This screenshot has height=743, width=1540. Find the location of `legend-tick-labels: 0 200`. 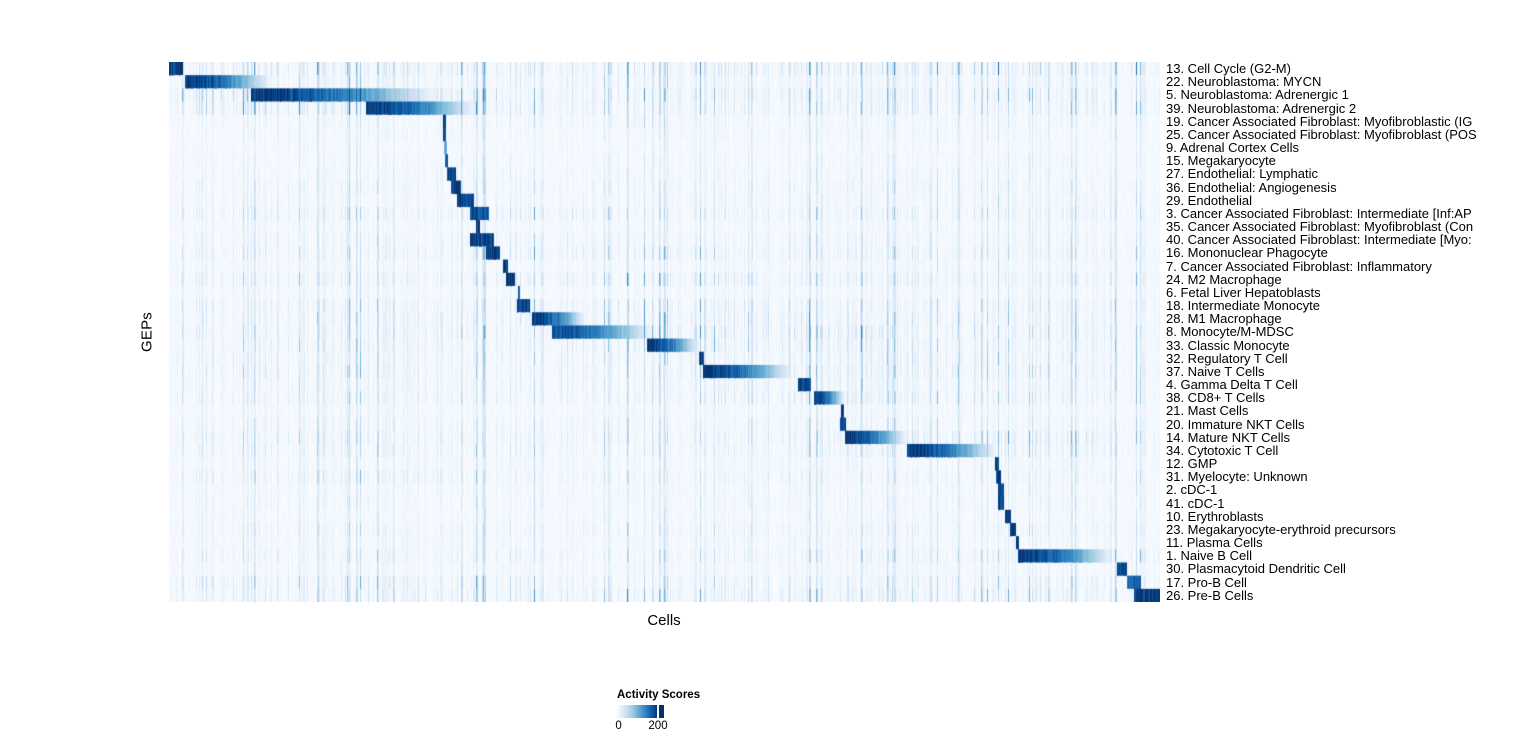

legend-tick-labels: 0 200 is located at coordinates (676, 727).